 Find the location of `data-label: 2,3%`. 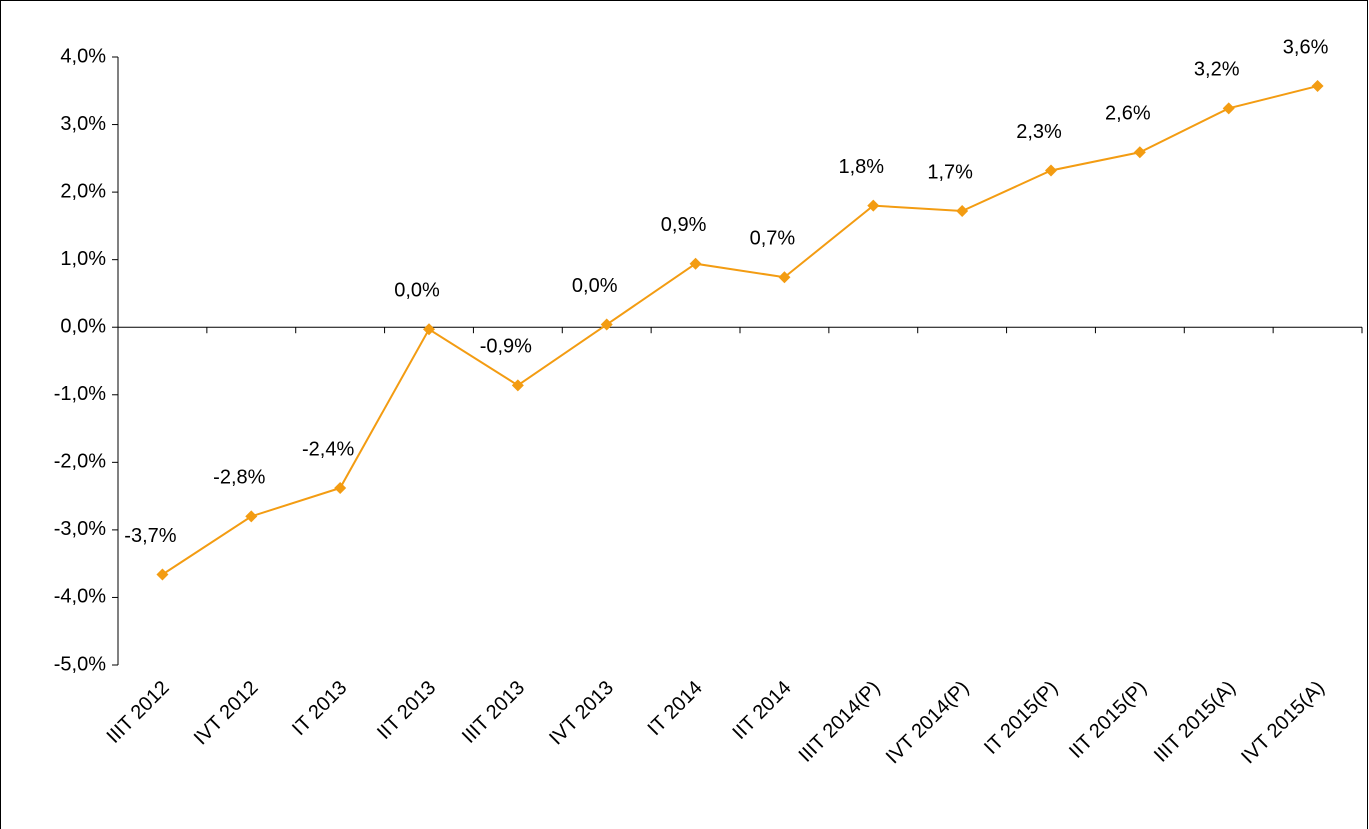

data-label: 2,3% is located at coordinates (1039, 132).